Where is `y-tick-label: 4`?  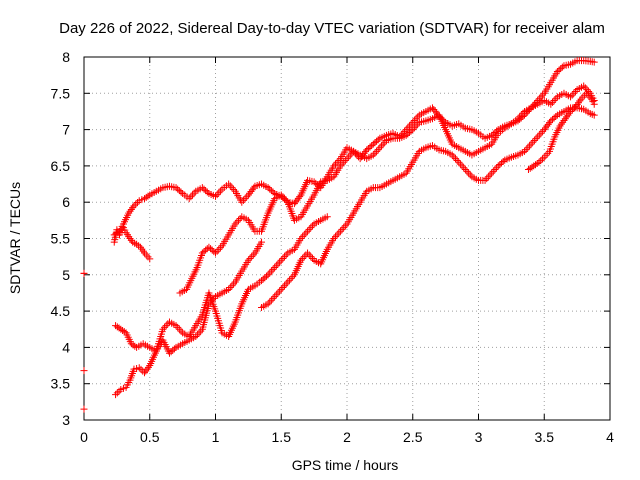
y-tick-label: 4 is located at coordinates (66, 347).